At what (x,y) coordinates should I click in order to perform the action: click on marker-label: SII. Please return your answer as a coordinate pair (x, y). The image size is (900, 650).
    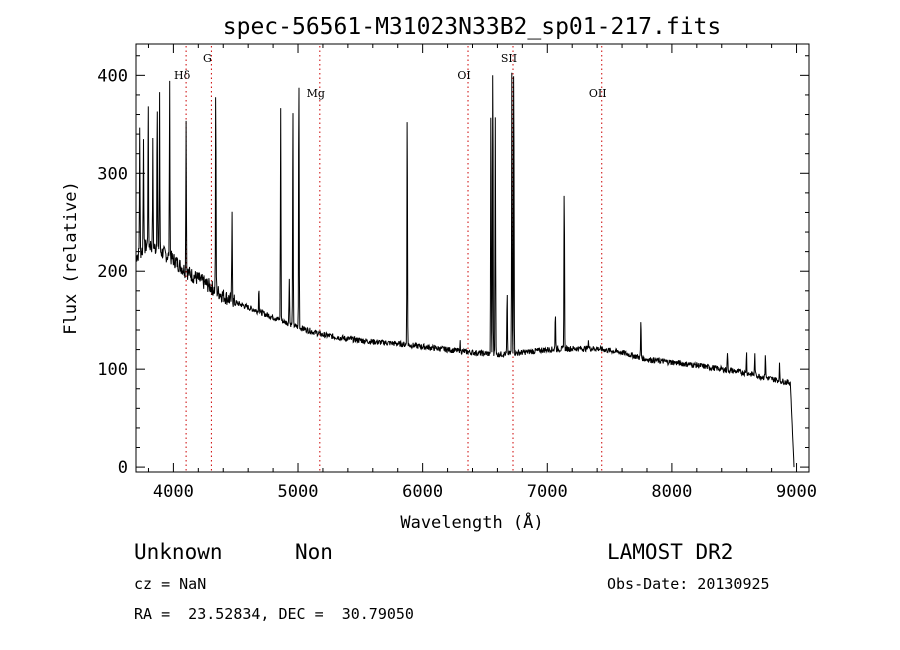
    Looking at the image, I should click on (509, 58).